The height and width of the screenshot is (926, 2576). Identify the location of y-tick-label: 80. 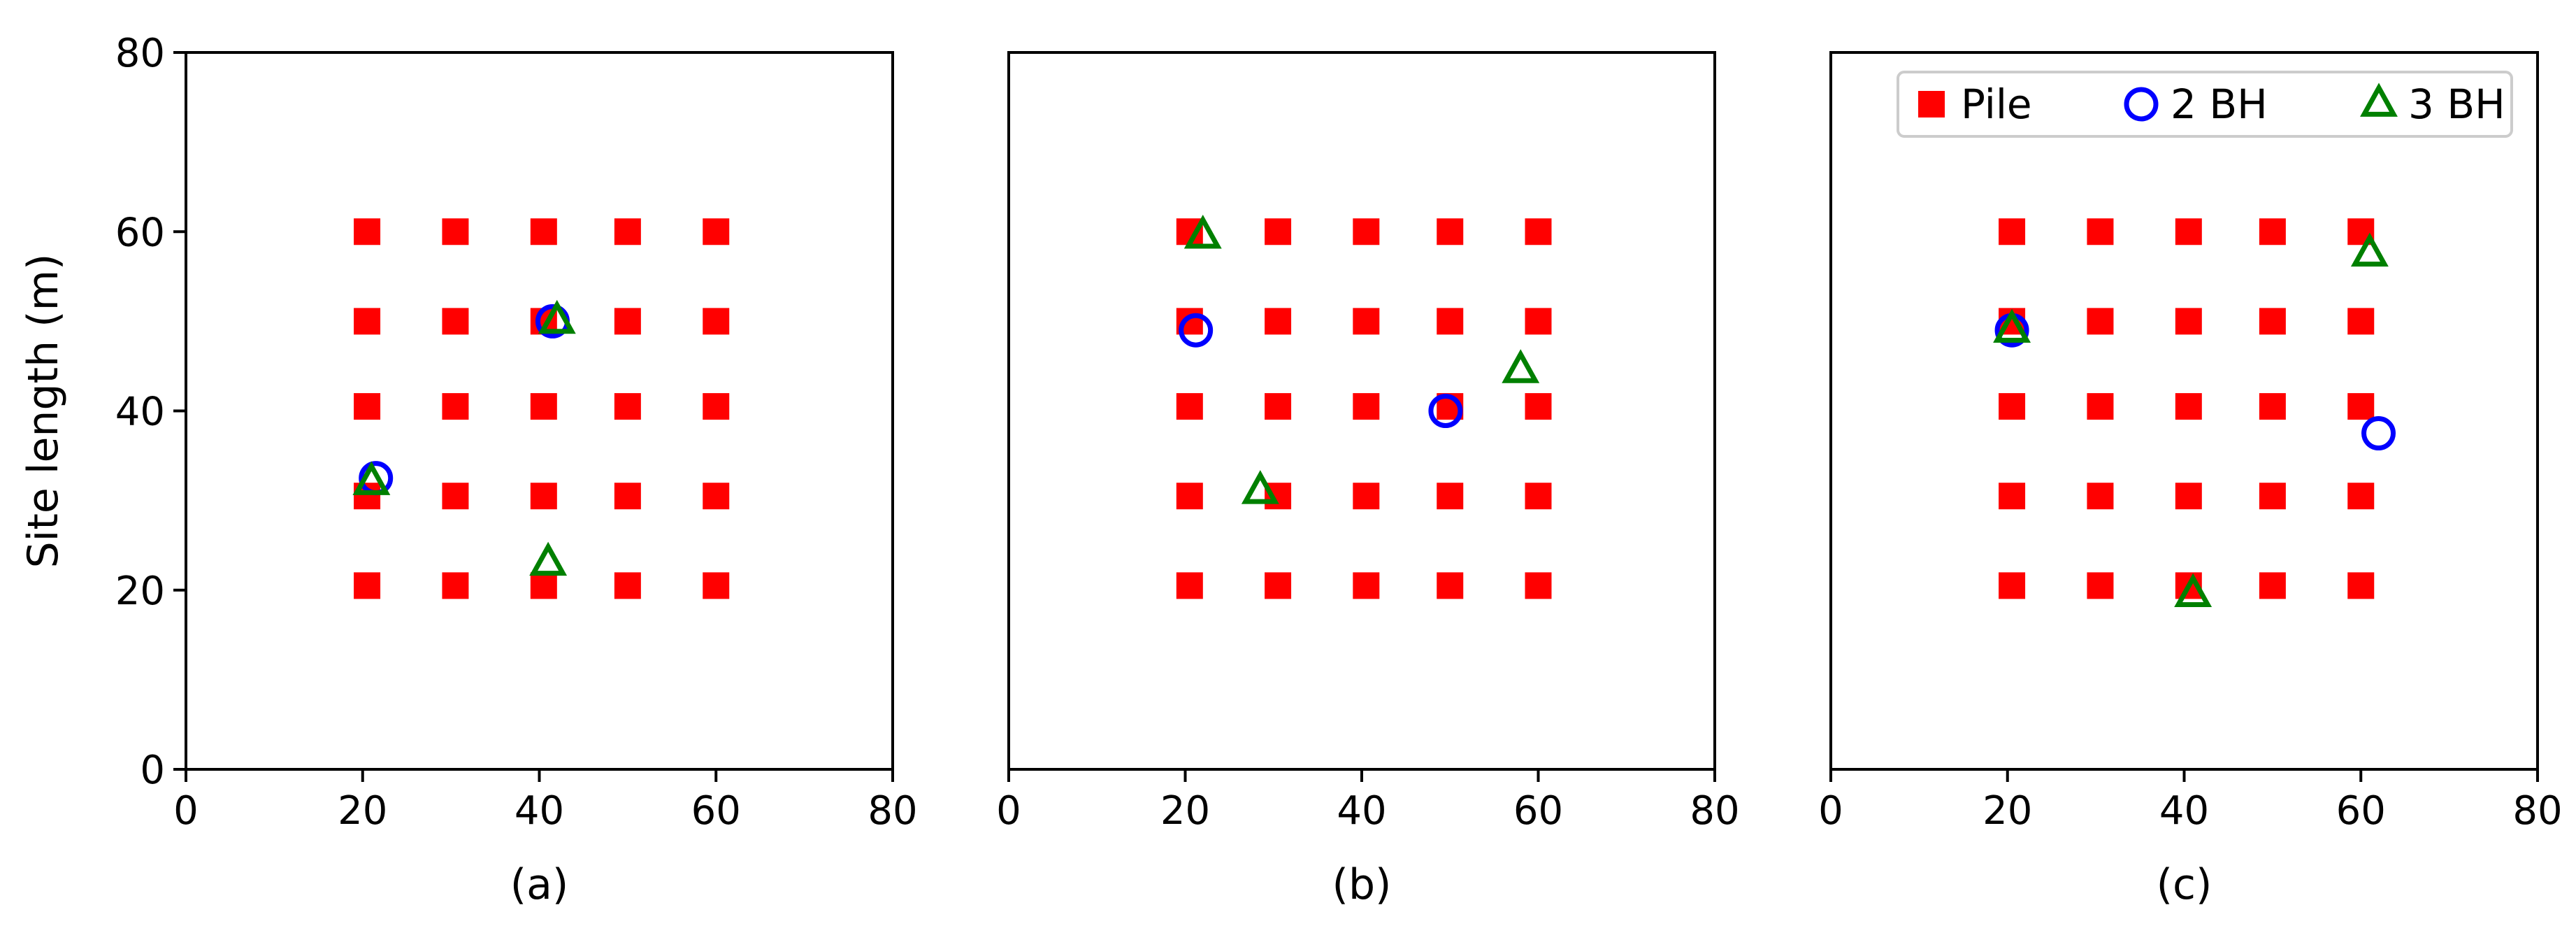
(140, 53).